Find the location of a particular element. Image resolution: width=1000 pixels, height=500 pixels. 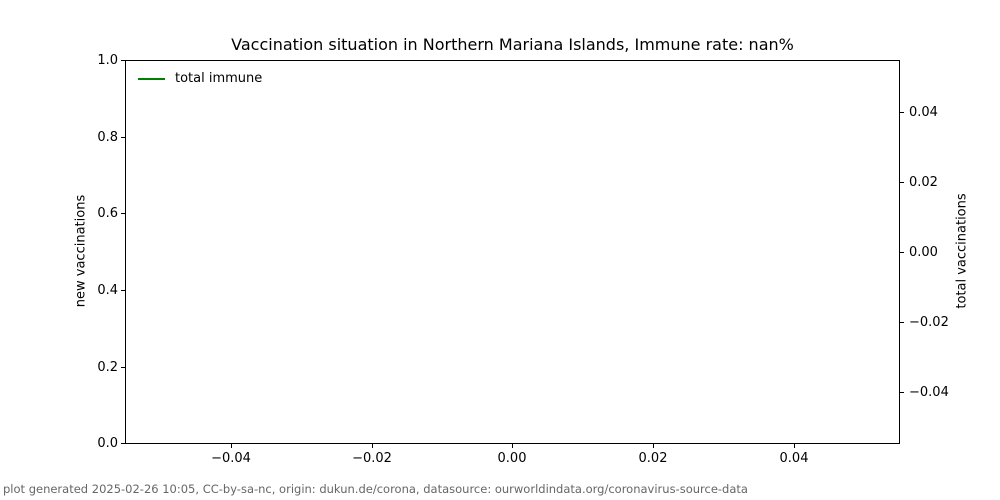

x-tick-label: −0.04 is located at coordinates (231, 458).